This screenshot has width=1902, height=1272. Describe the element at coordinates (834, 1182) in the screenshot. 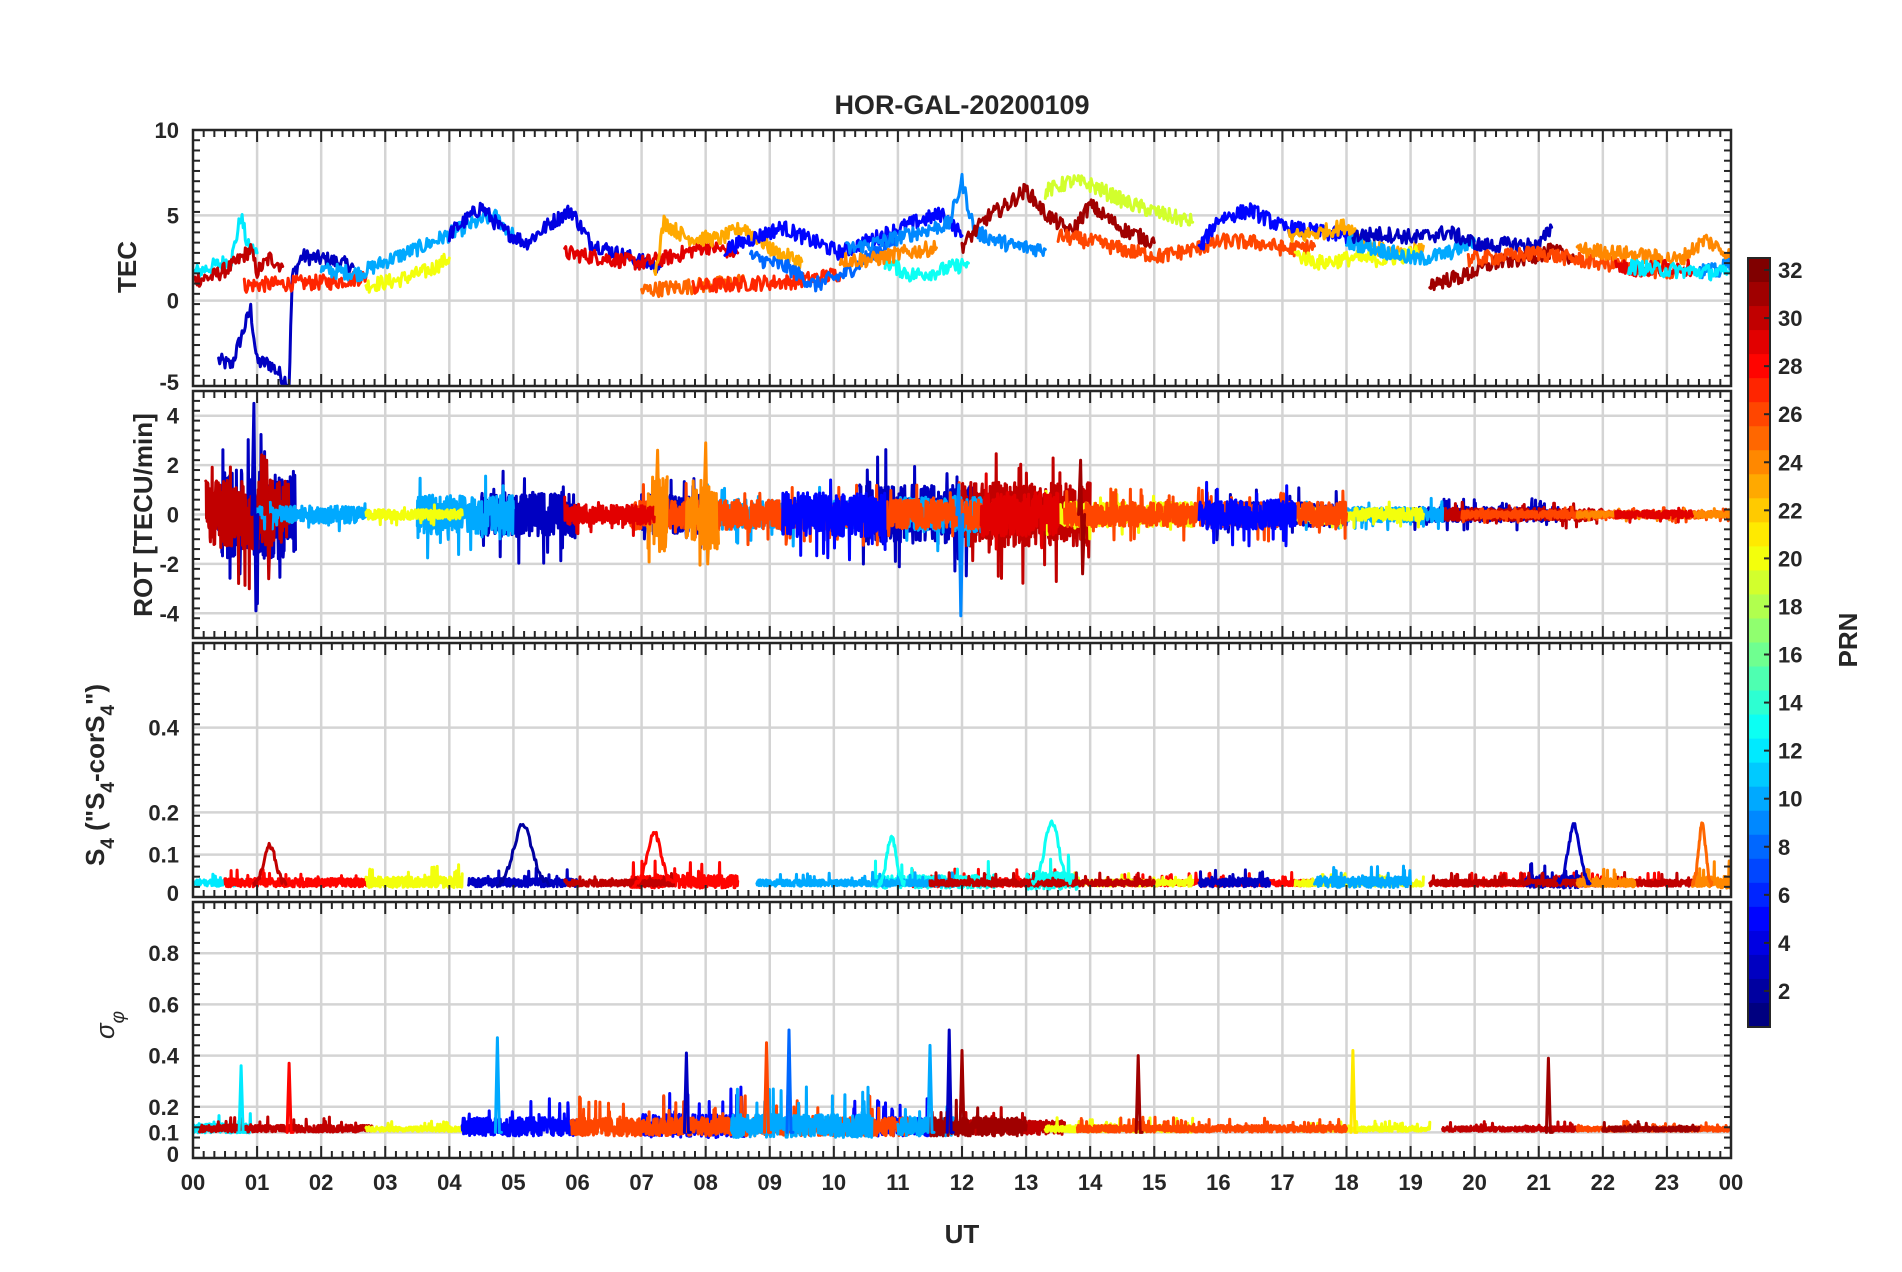

I see `x-tick-label: 10` at that location.